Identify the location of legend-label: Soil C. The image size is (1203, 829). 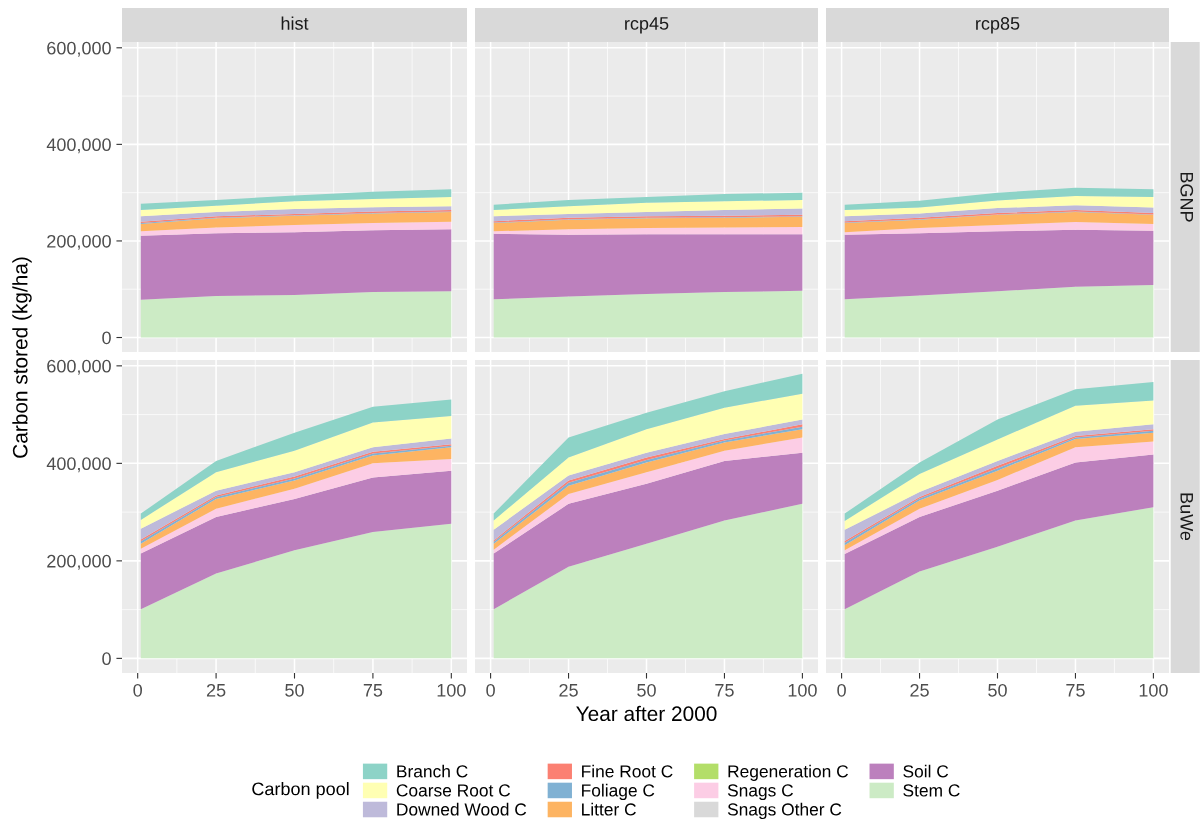
(926, 771).